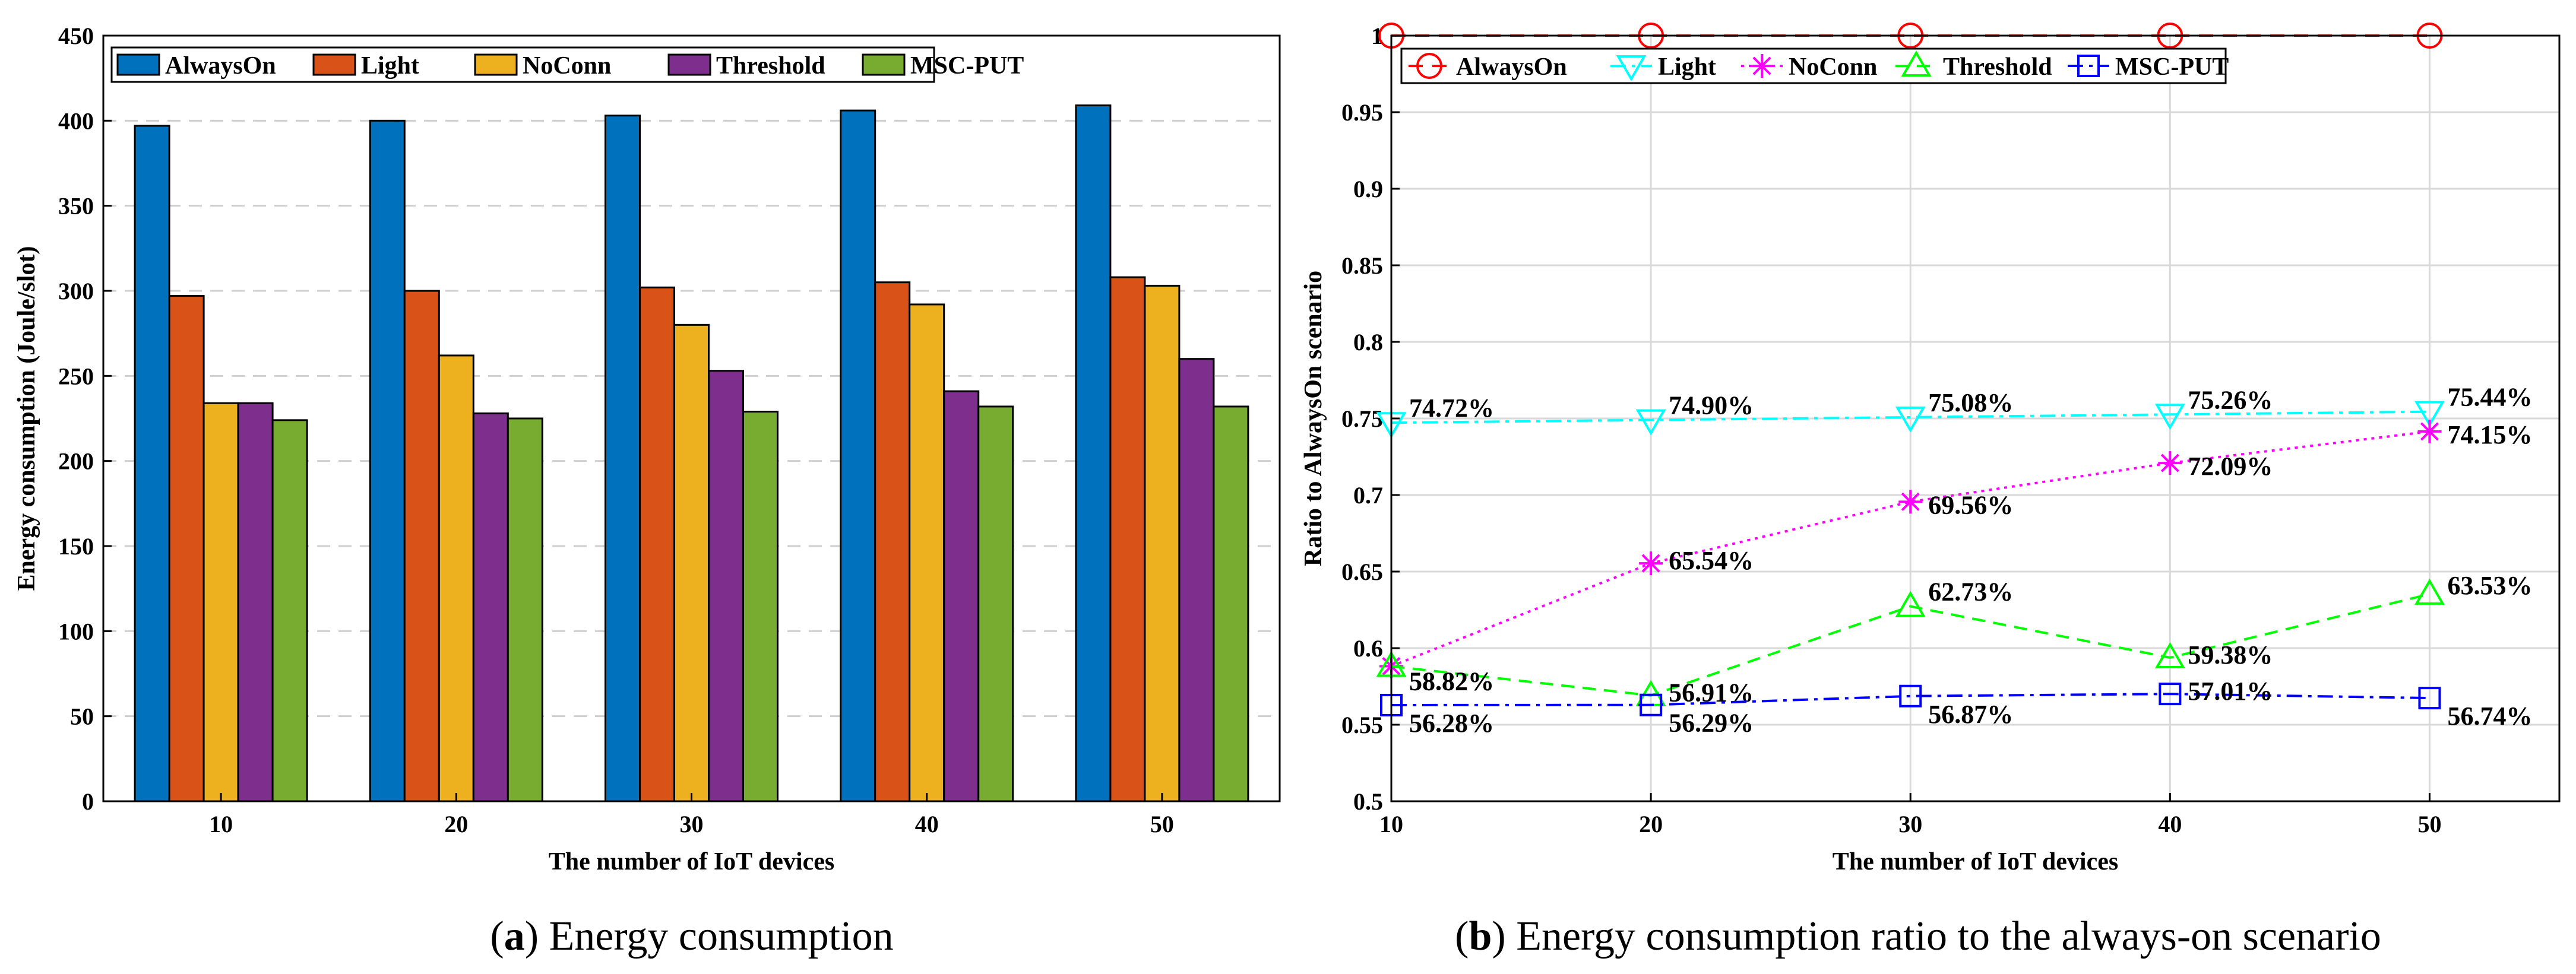  What do you see at coordinates (76, 631) in the screenshot?
I see `y-tick-label: 100` at bounding box center [76, 631].